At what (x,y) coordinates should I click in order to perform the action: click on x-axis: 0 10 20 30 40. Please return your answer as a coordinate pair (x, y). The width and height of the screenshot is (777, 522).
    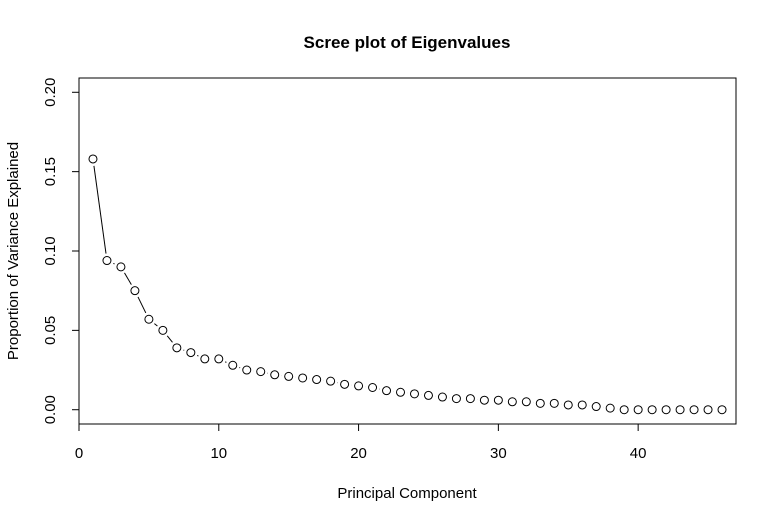
    Looking at the image, I should click on (361, 442).